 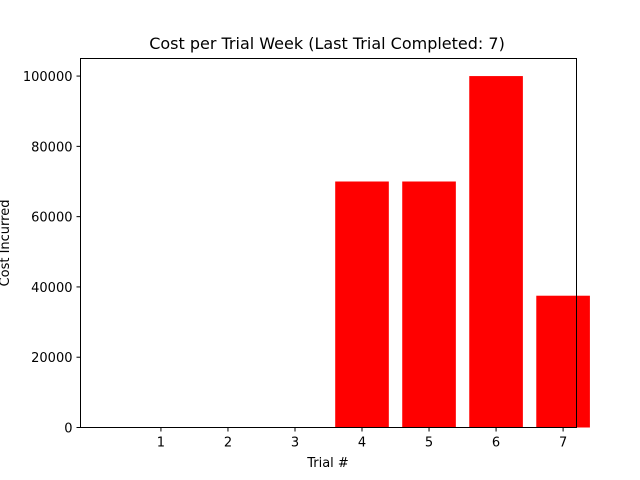 I want to click on y-axis: 0 20000 40000 60000 80000 100000, so click(x=52, y=253).